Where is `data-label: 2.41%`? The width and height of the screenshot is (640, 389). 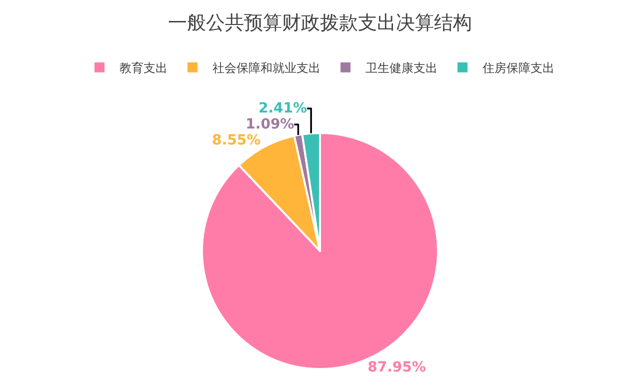 data-label: 2.41% is located at coordinates (283, 108).